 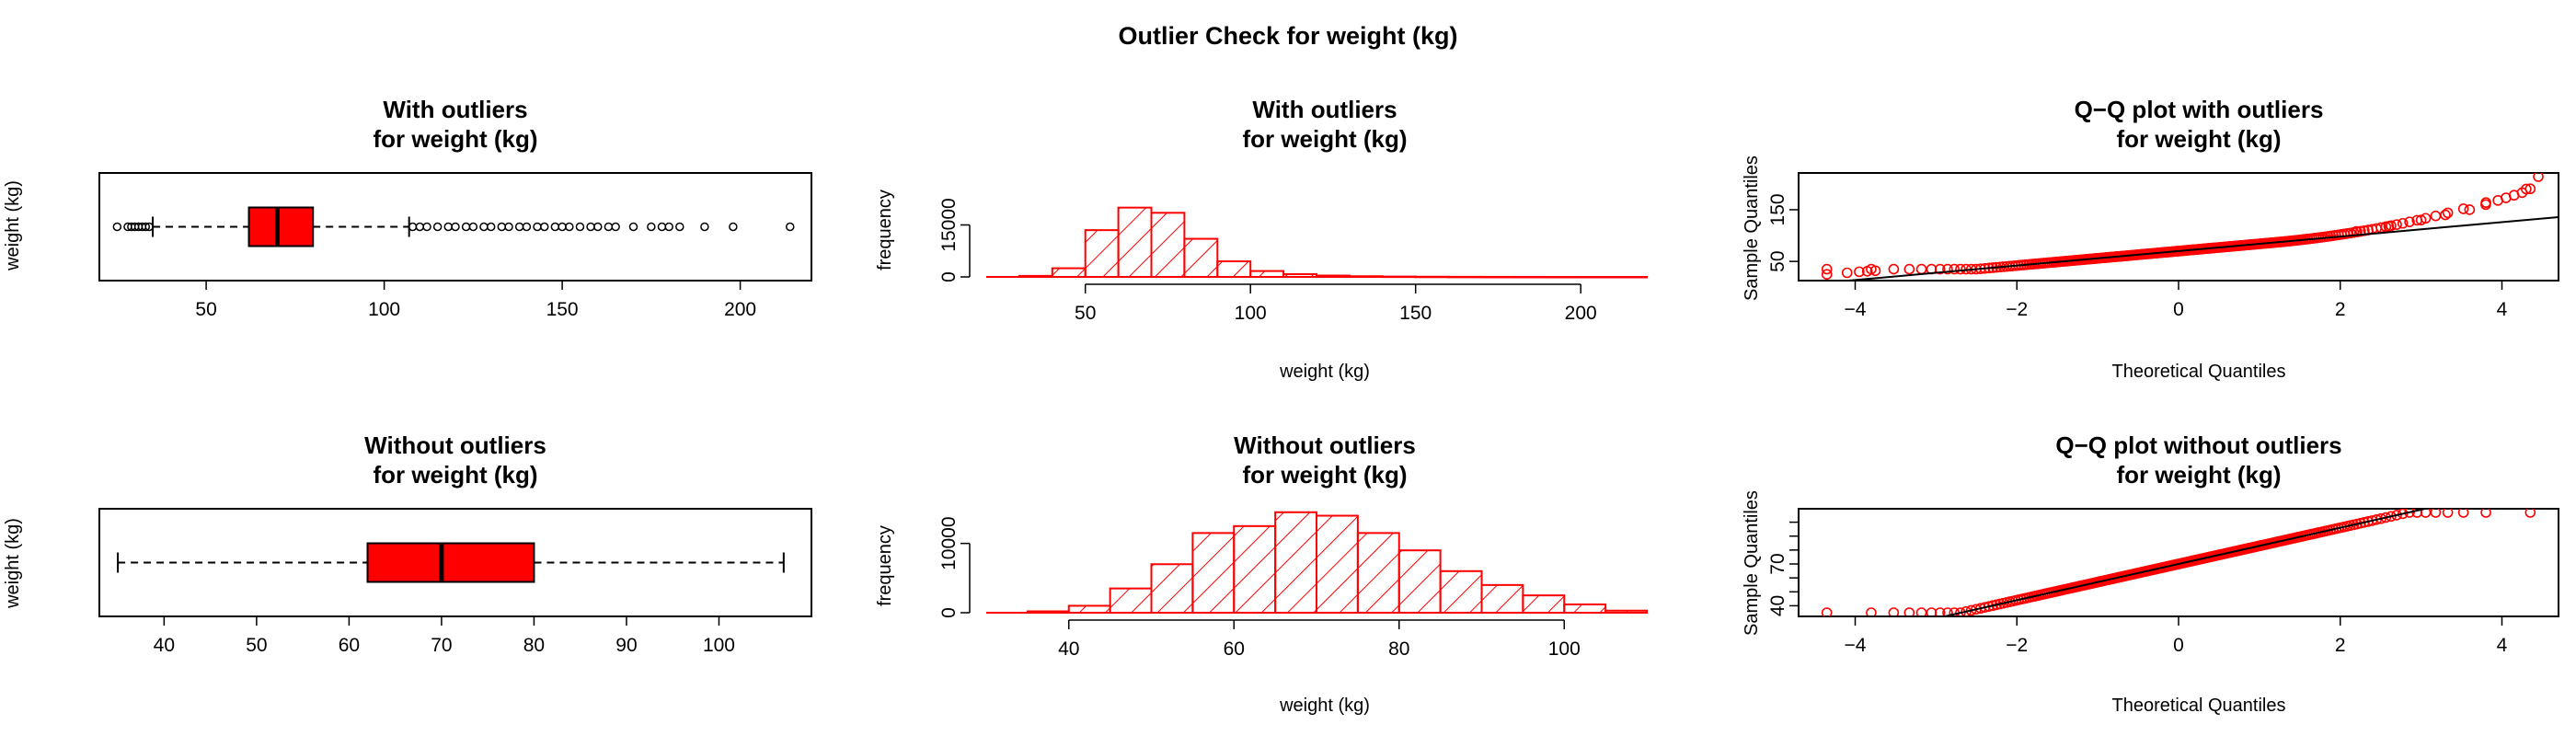 I want to click on x-tick-label: 40, so click(x=164, y=645).